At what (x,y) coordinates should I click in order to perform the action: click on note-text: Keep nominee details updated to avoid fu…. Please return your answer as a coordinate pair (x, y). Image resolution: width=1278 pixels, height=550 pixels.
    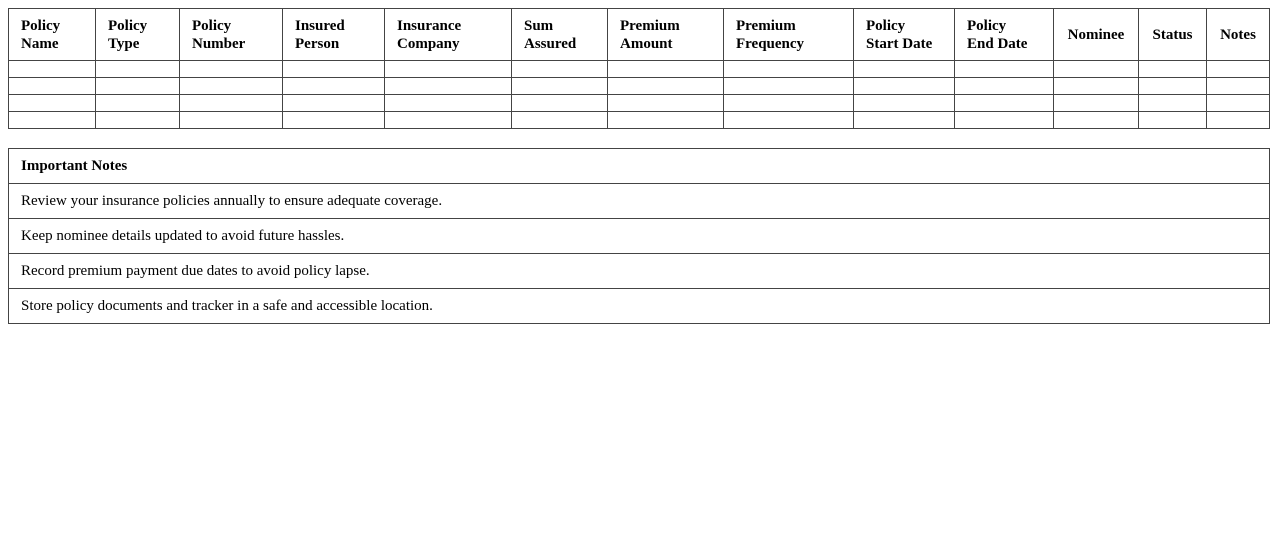
    Looking at the image, I should click on (639, 236).